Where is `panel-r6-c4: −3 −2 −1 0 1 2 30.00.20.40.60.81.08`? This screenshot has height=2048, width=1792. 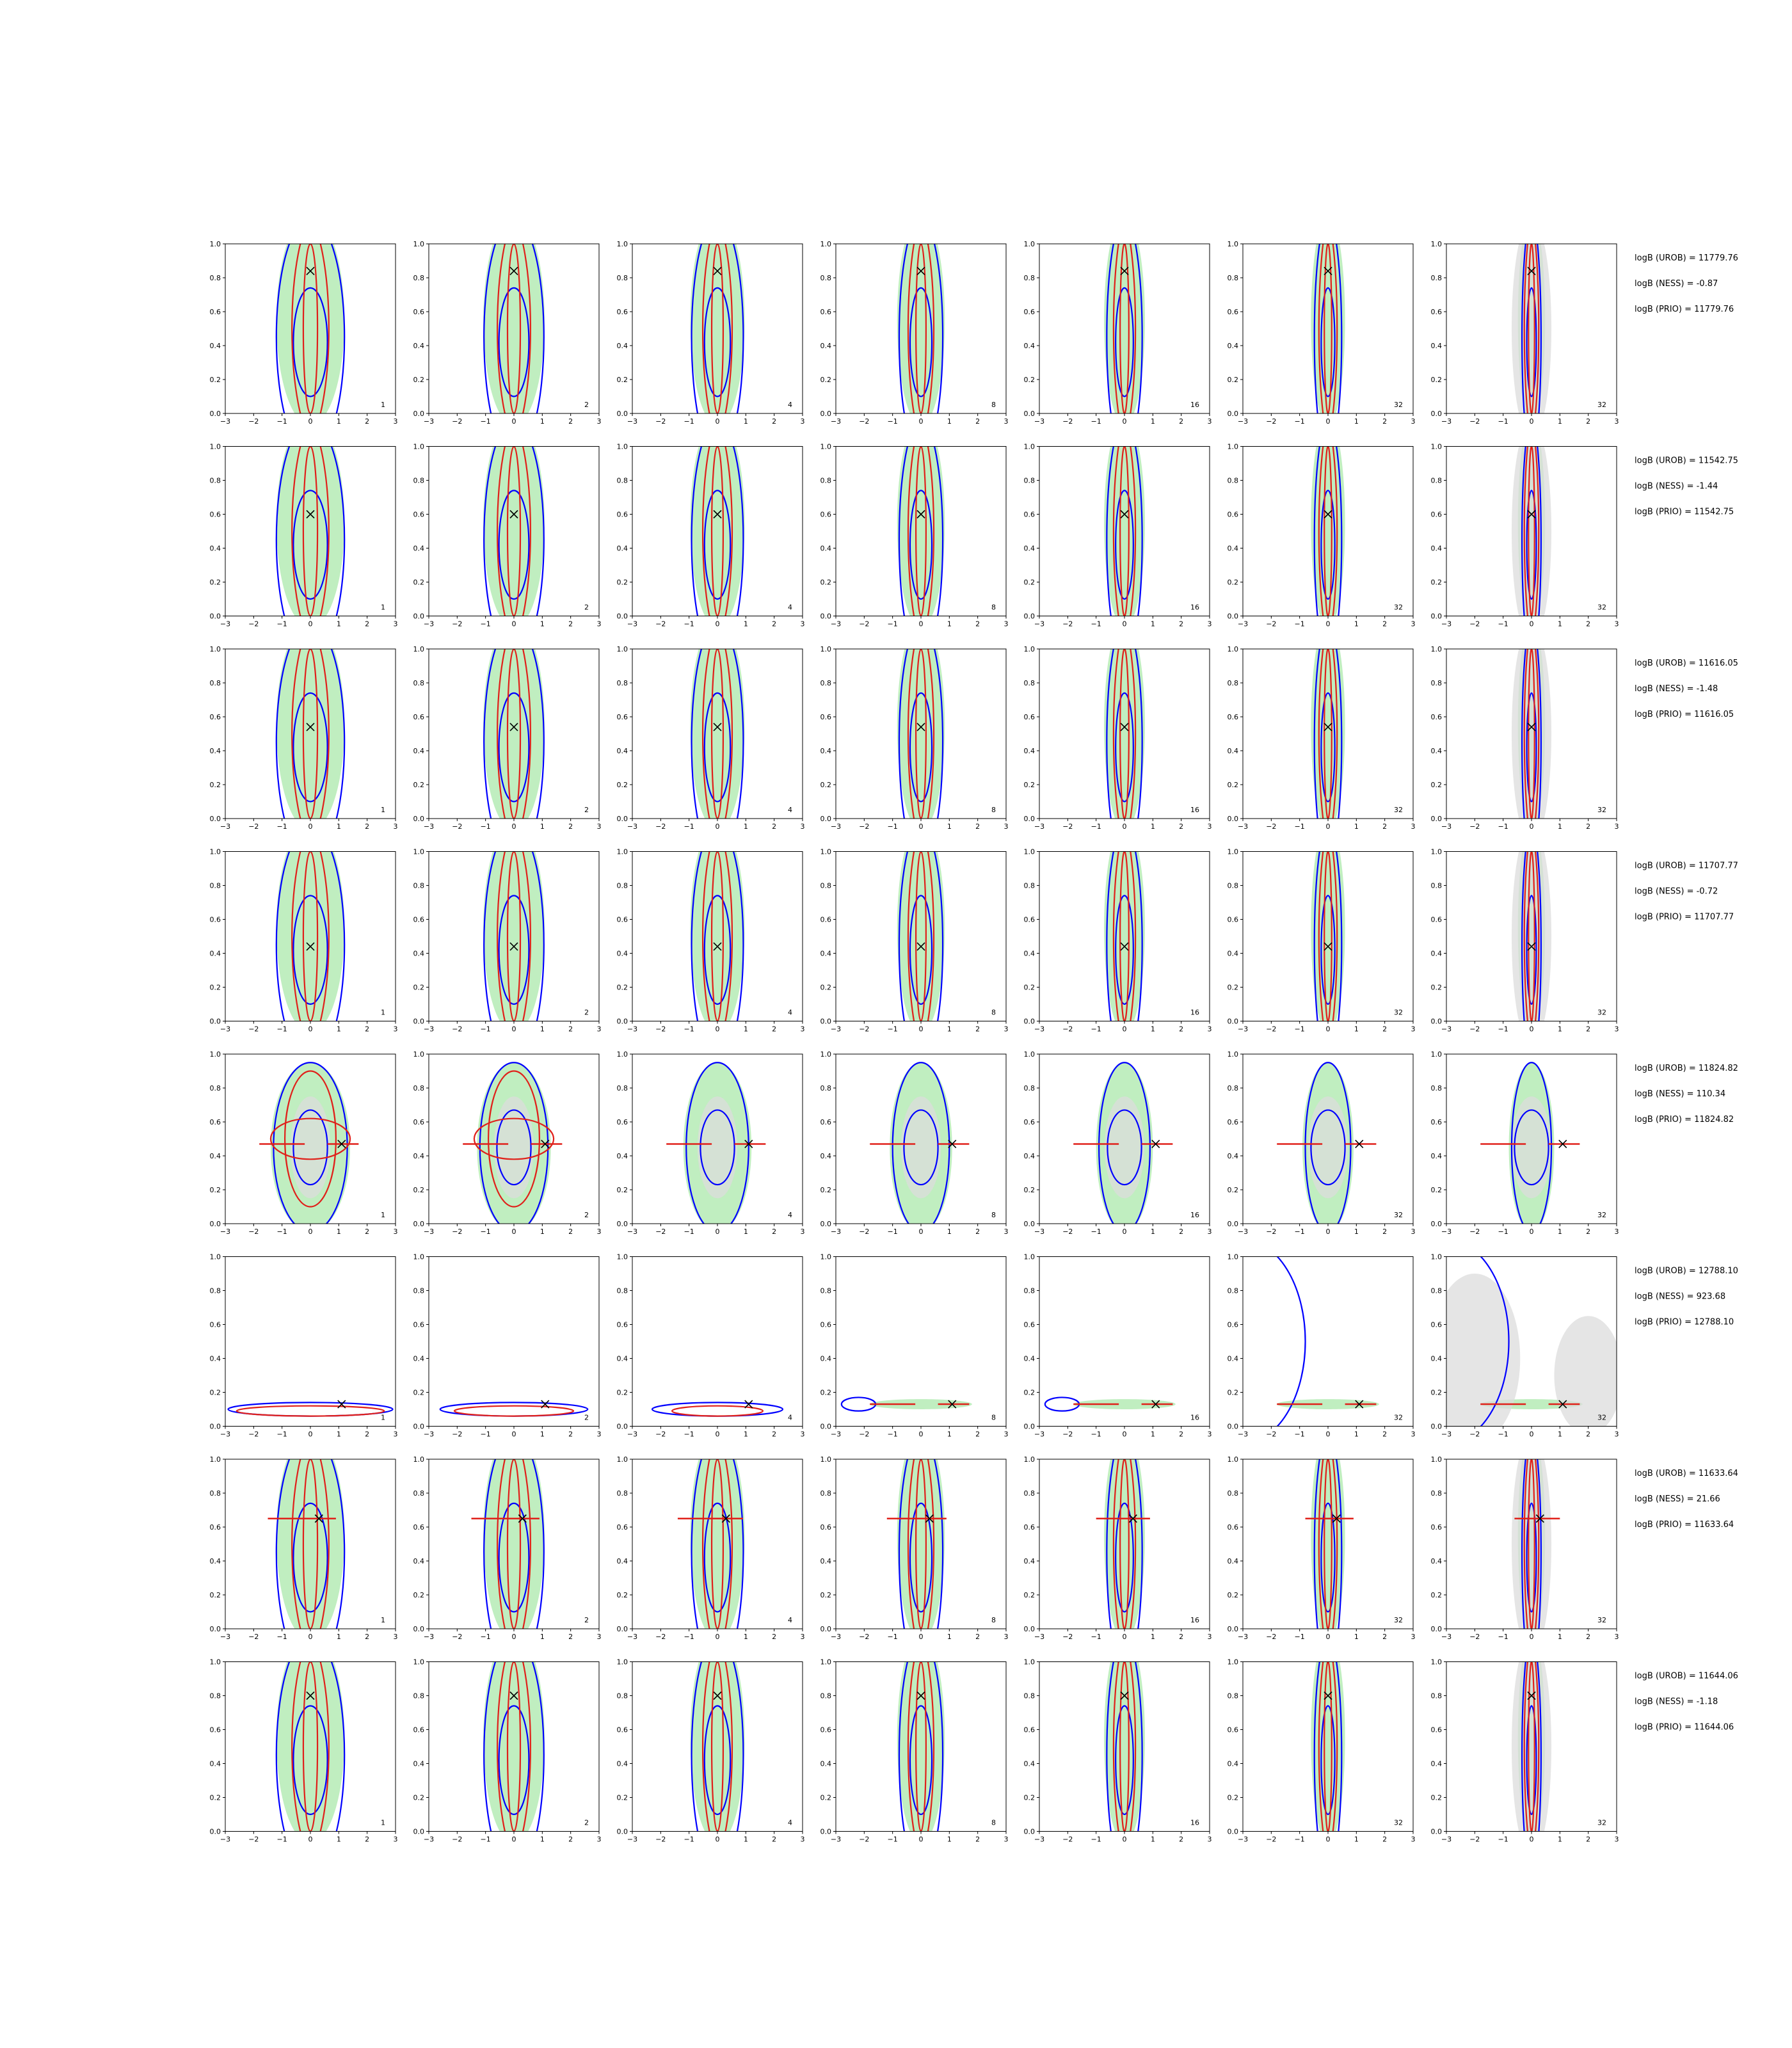 panel-r6-c4: −3 −2 −1 0 1 2 30.00.20.40.60.81.08 is located at coordinates (914, 1346).